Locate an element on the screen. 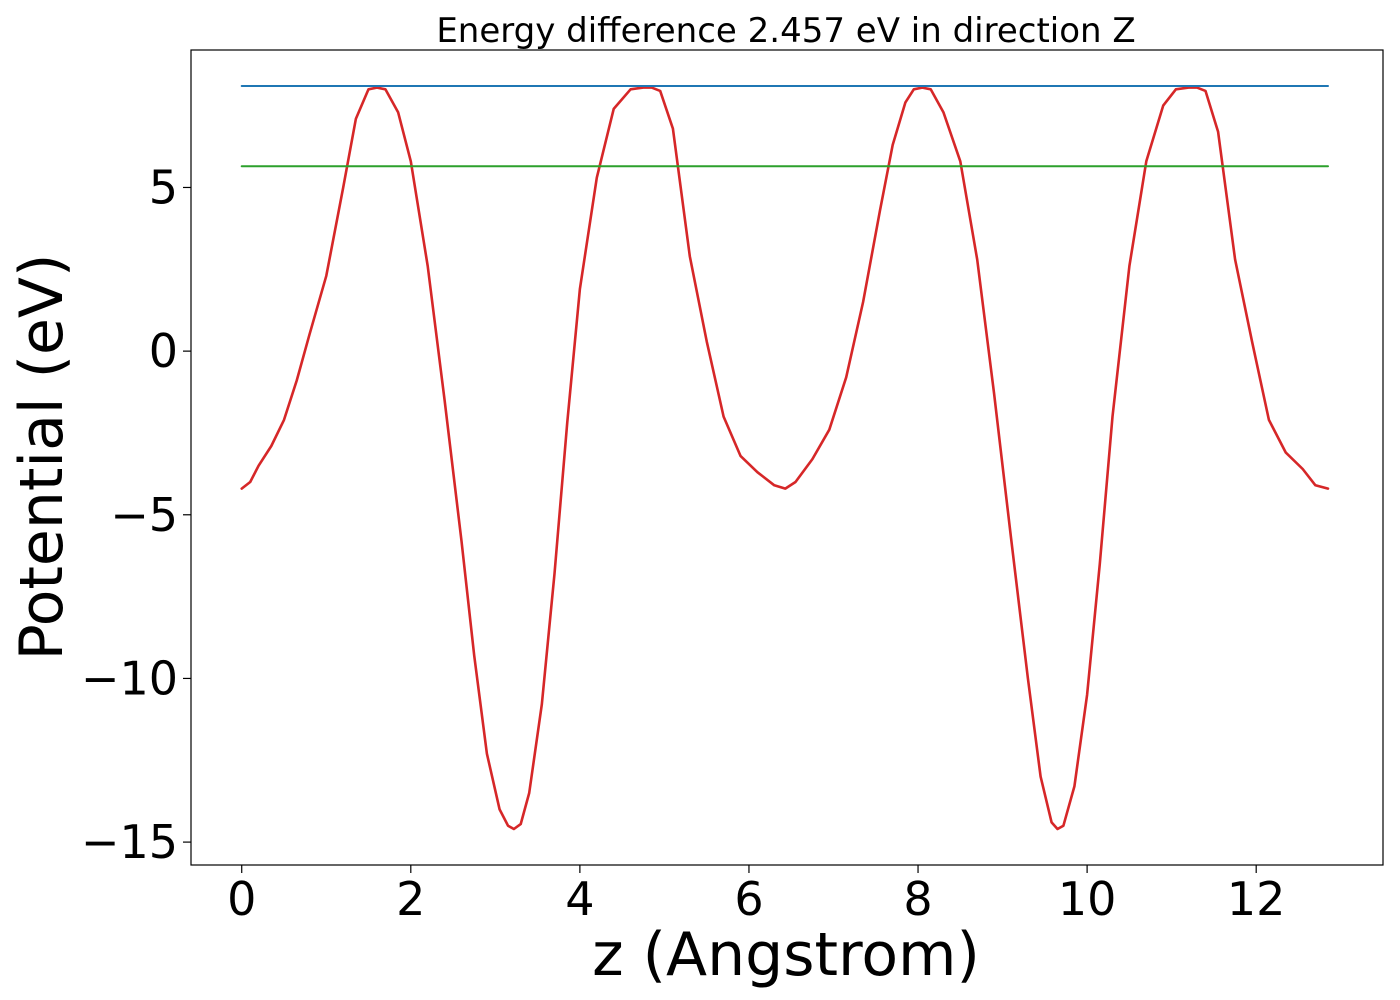  y-tick-label: 0 is located at coordinates (163, 351).